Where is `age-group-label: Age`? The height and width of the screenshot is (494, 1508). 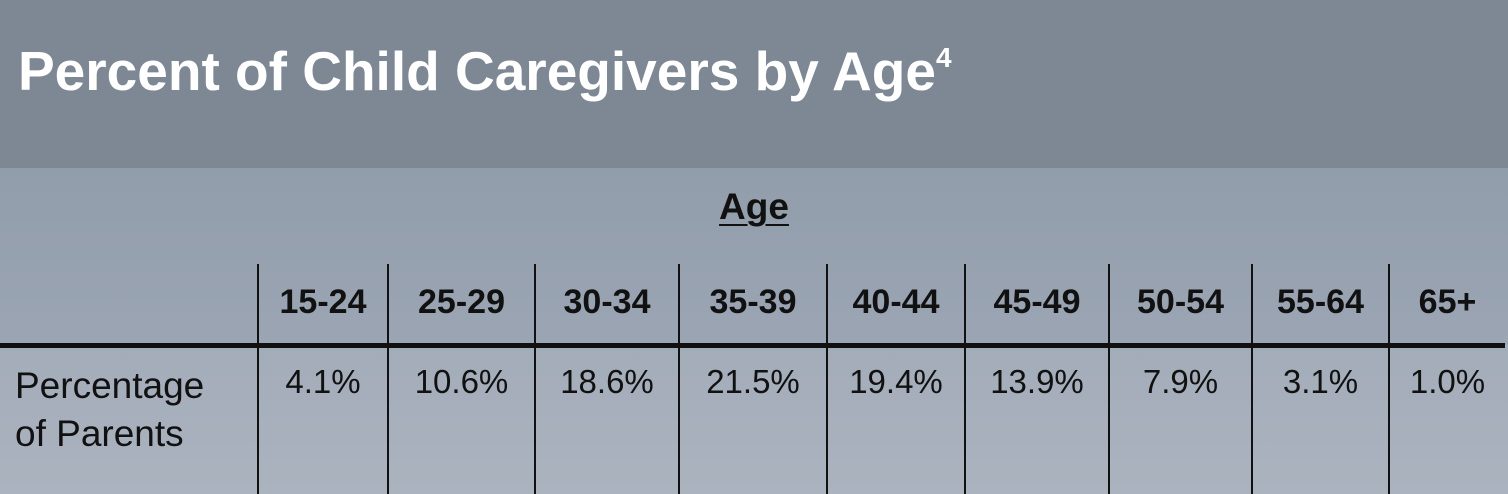
age-group-label: Age is located at coordinates (754, 207).